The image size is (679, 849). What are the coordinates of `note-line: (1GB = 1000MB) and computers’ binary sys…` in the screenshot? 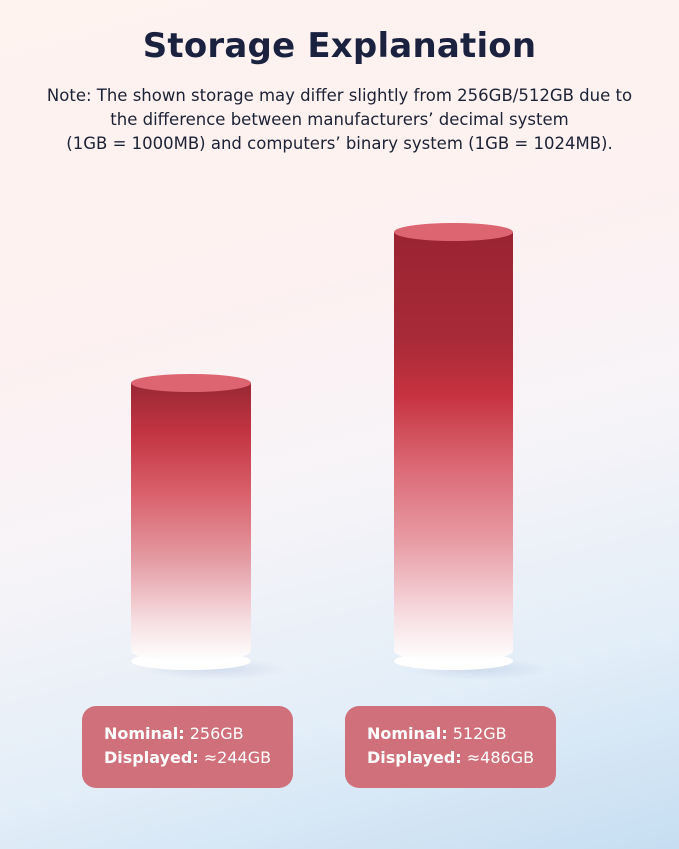 It's located at (339, 143).